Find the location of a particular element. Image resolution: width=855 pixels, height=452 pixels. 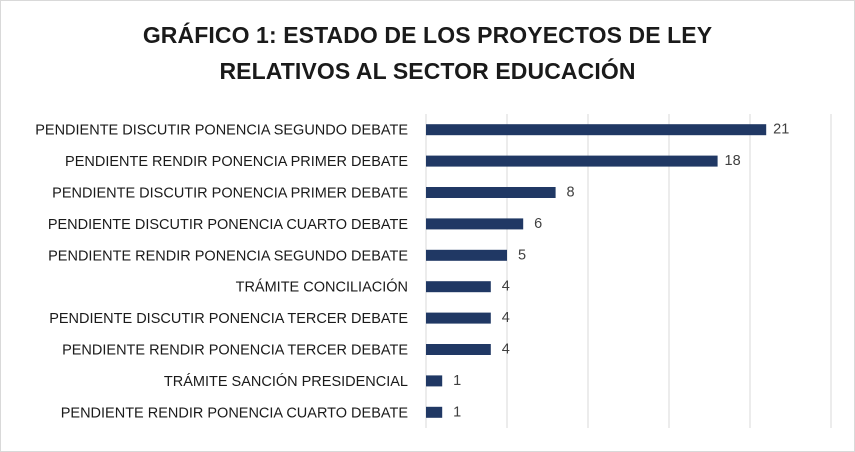

data-label: 8 is located at coordinates (571, 193).